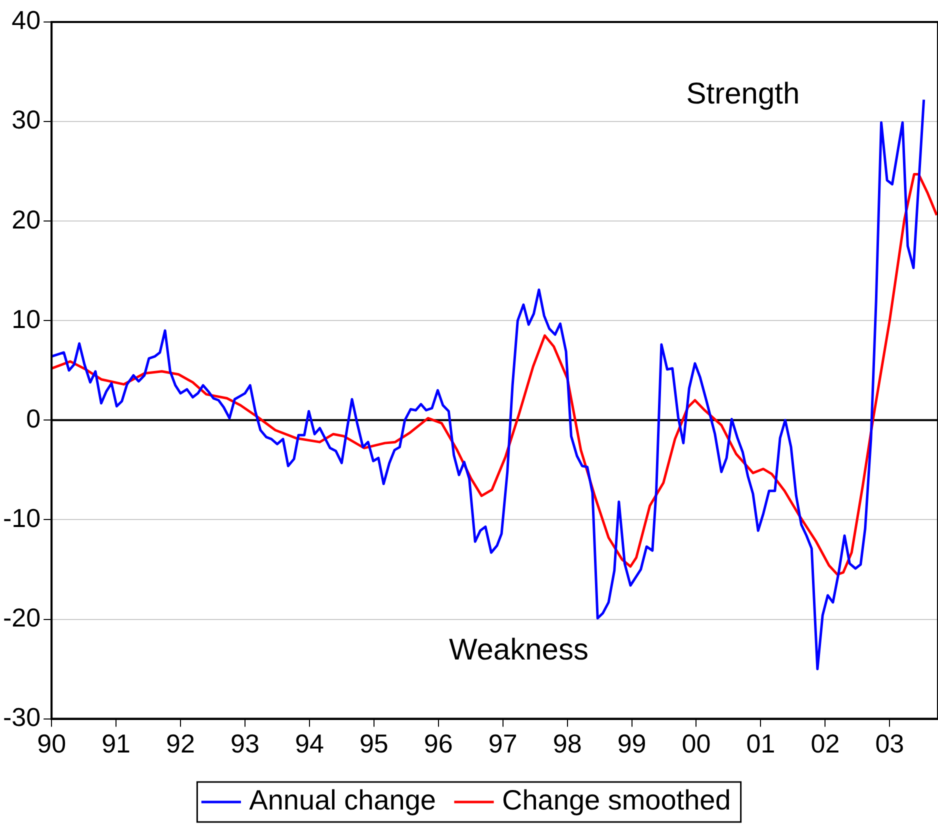  Describe the element at coordinates (245, 743) in the screenshot. I see `x-tick-label: 93` at that location.